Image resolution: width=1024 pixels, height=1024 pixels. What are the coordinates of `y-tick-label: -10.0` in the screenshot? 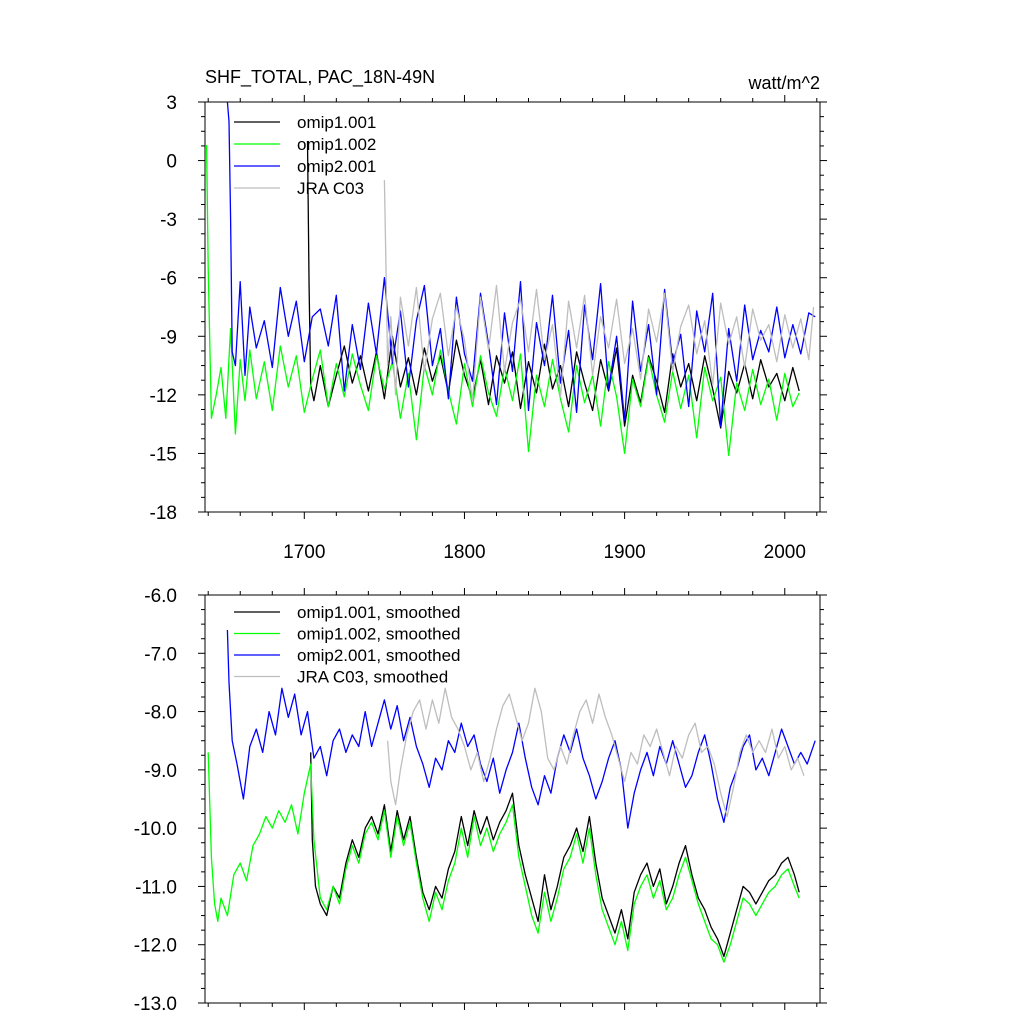 It's located at (155, 829).